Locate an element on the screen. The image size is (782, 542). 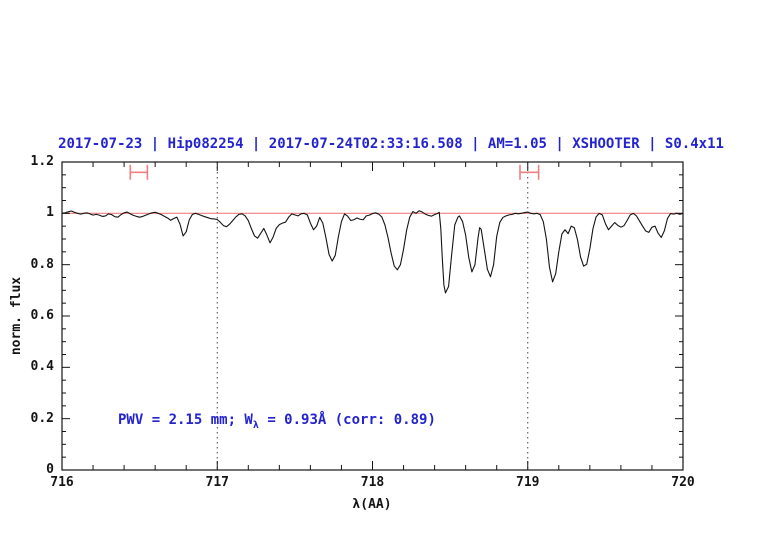
x-tick-label: 717 is located at coordinates (217, 482).